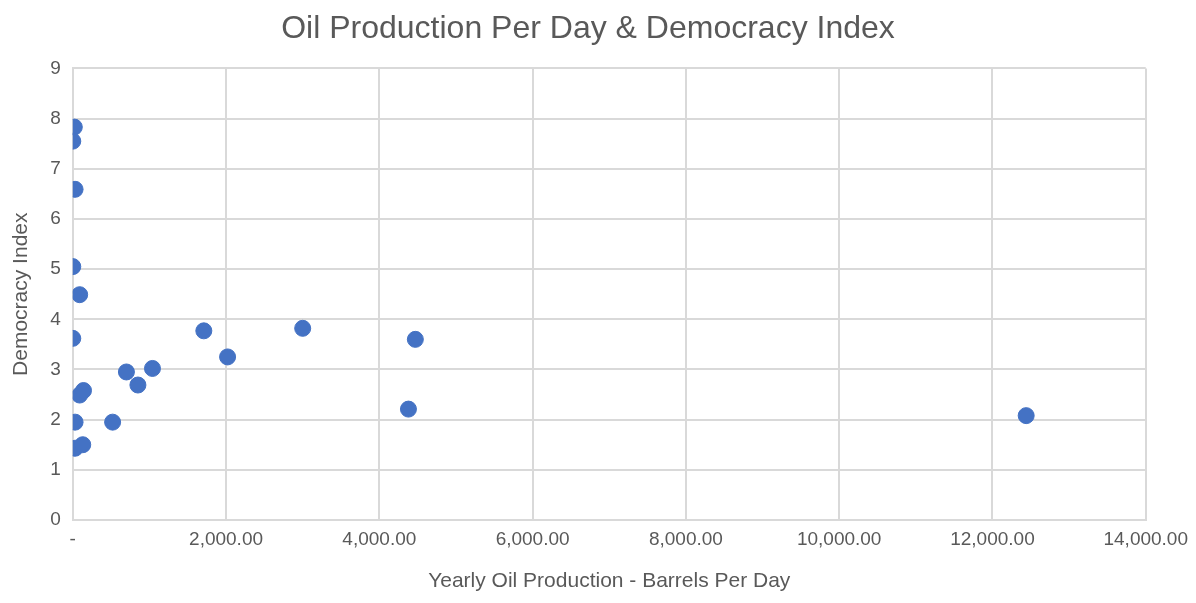 The image size is (1196, 603). What do you see at coordinates (55, 67) in the screenshot?
I see `y-tick-label: 9` at bounding box center [55, 67].